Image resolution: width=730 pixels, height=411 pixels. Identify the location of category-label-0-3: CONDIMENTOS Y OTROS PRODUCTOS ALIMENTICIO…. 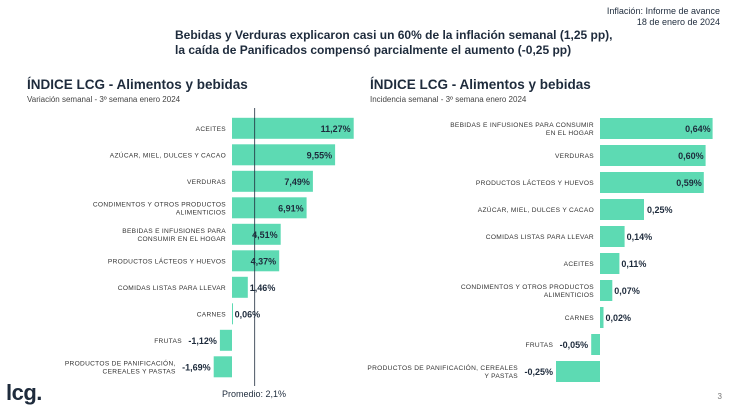
(159, 208).